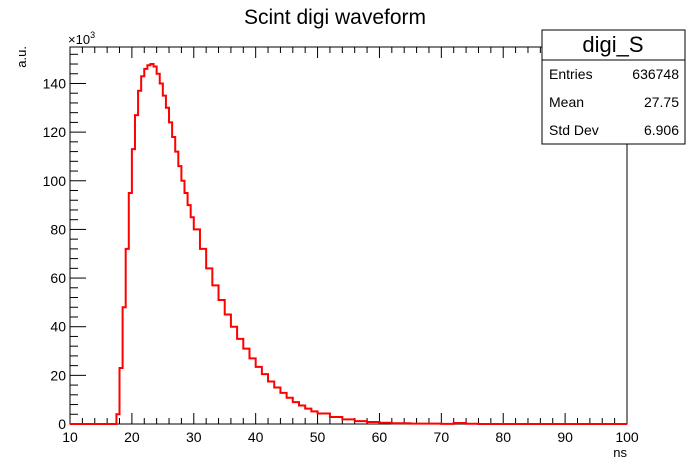  I want to click on x-tick-label: 80, so click(503, 437).